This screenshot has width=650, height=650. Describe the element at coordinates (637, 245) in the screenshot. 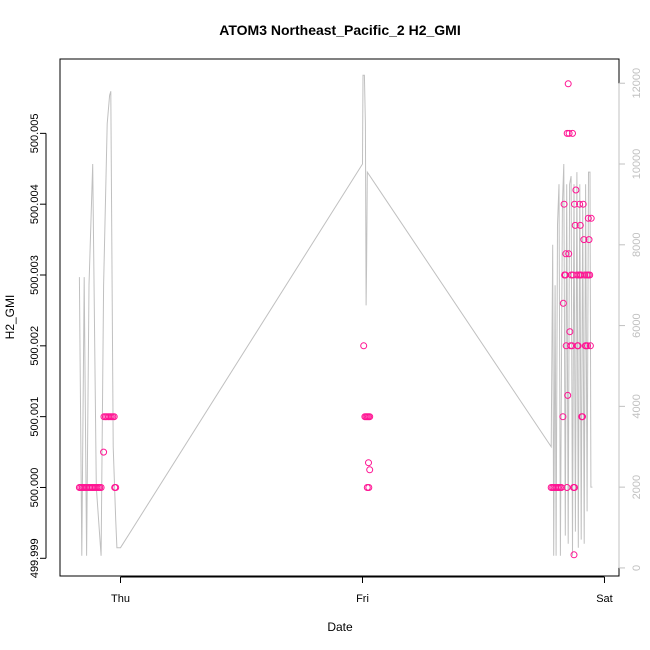

I see `y2-tick-label: 8000` at that location.